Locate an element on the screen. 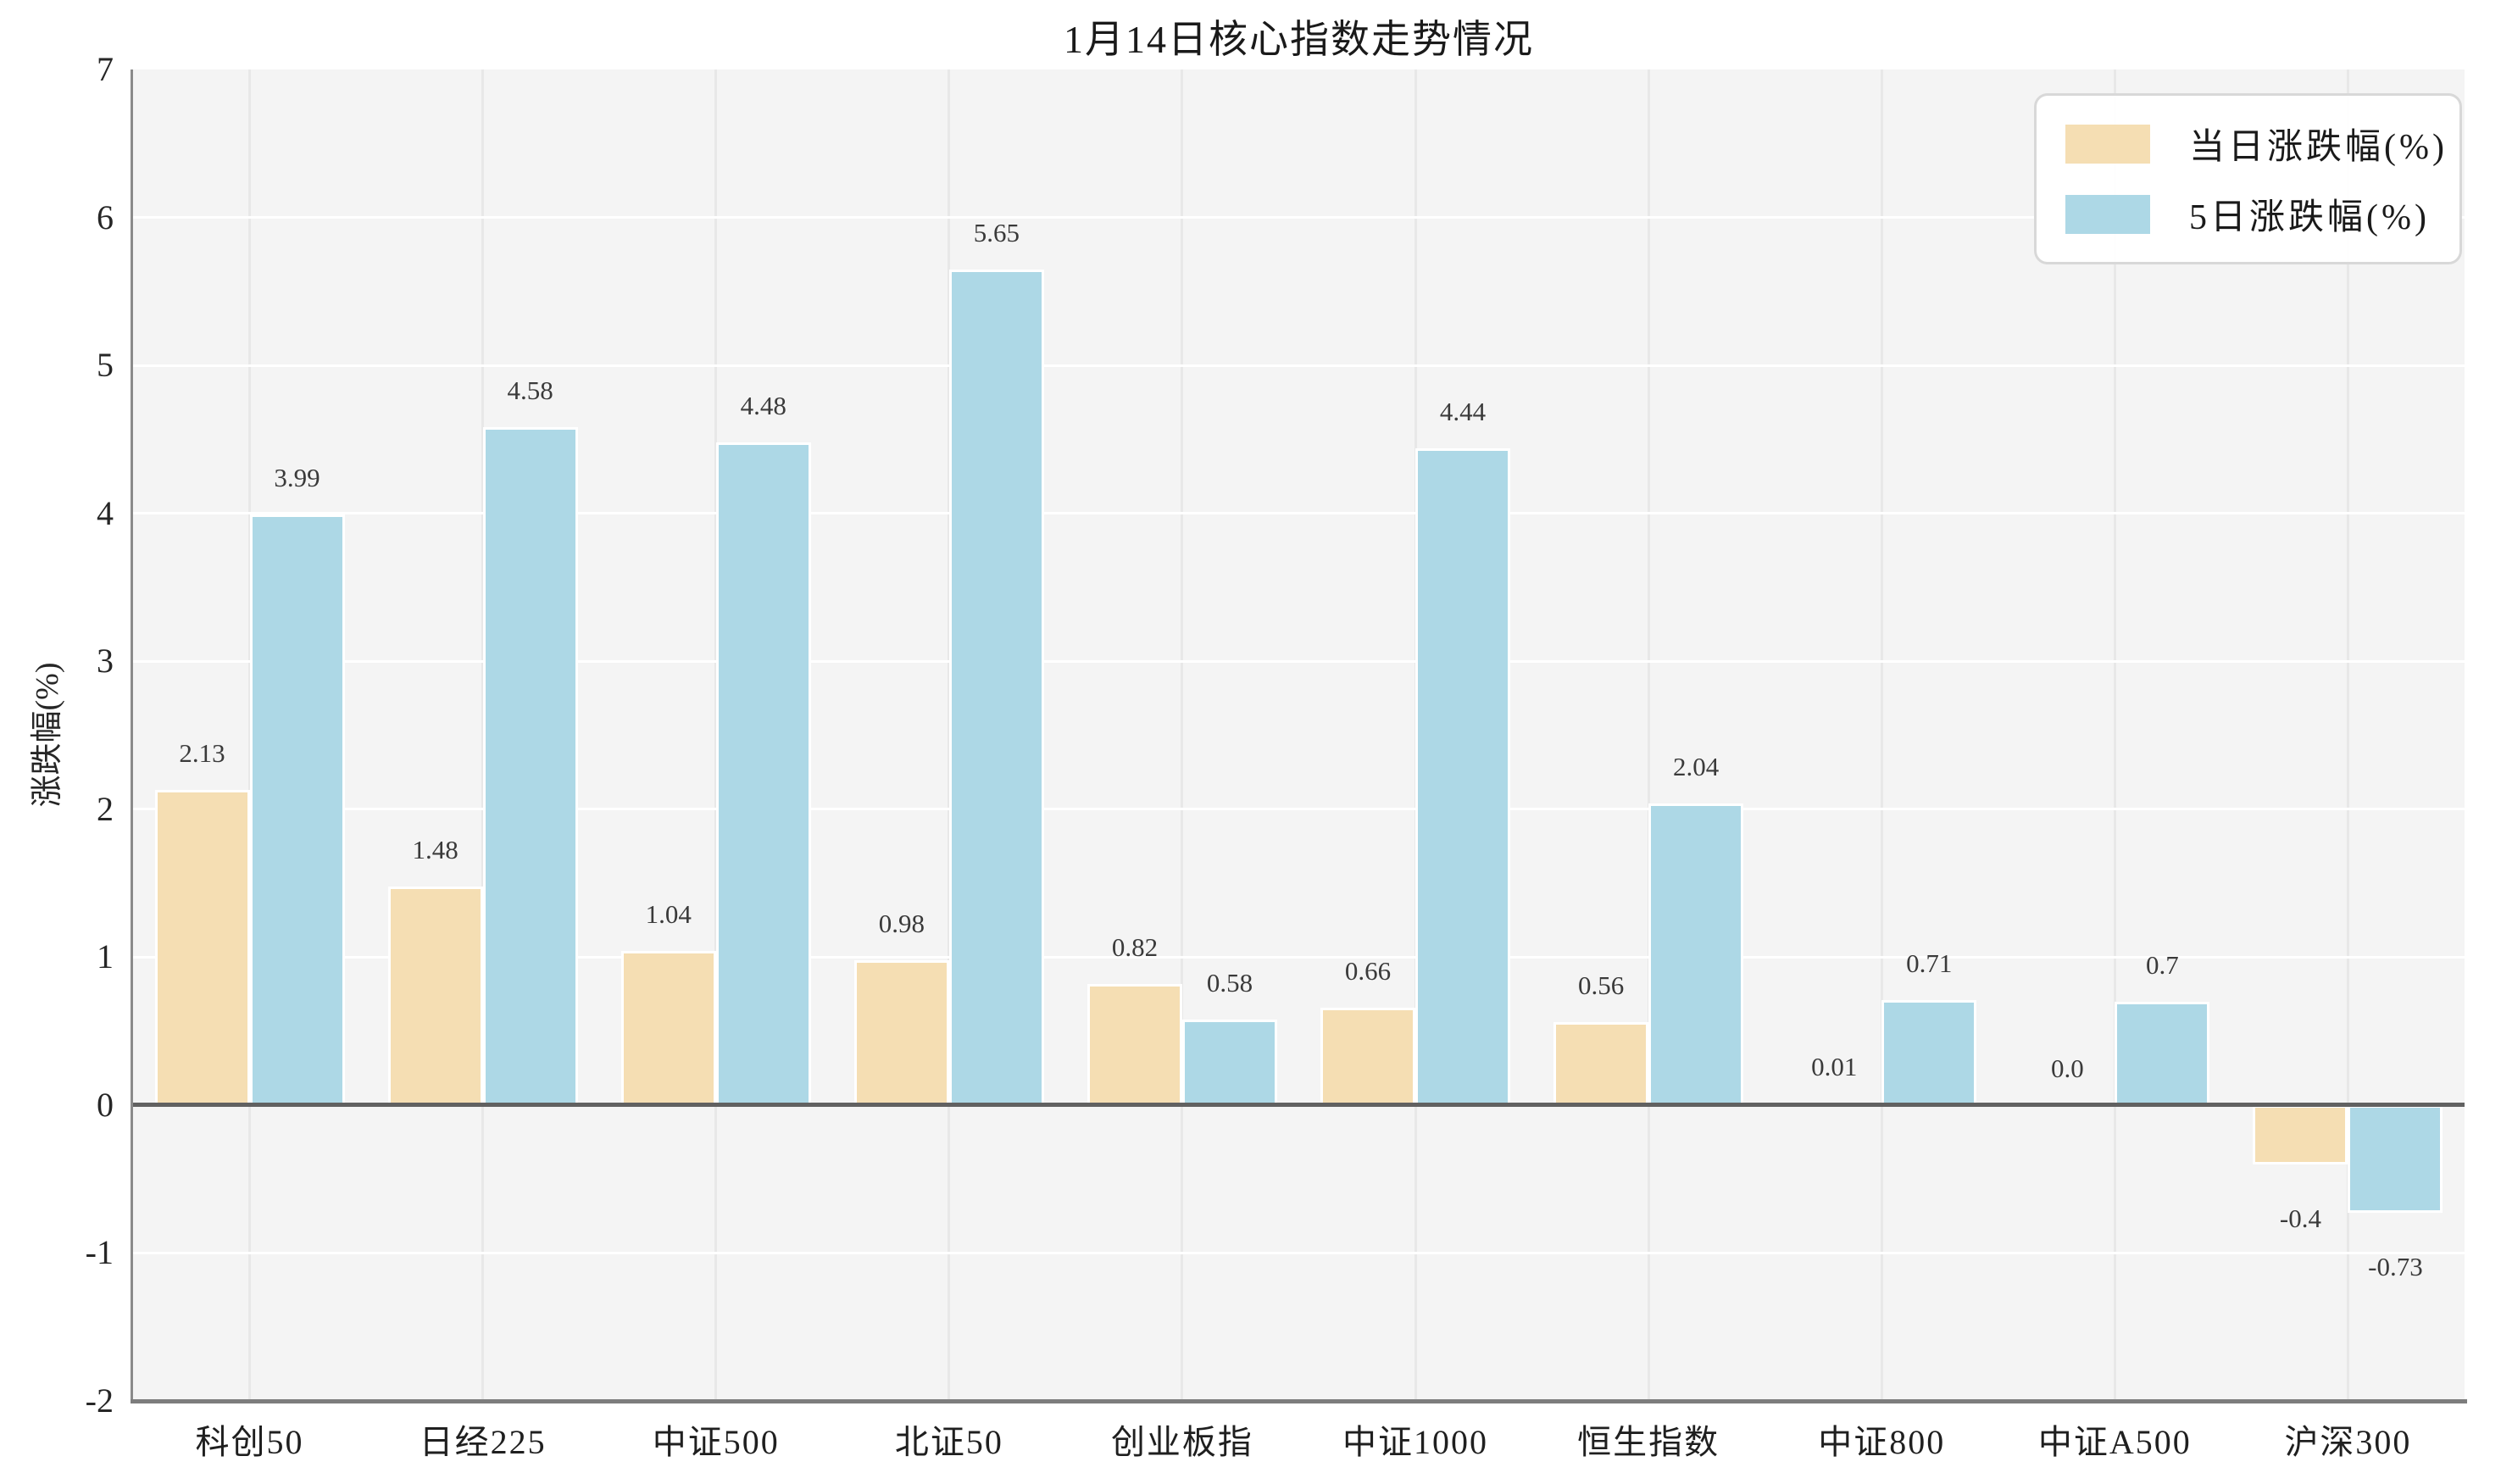 The height and width of the screenshot is (1484, 2501). y-tick-label: 0 is located at coordinates (105, 1105).